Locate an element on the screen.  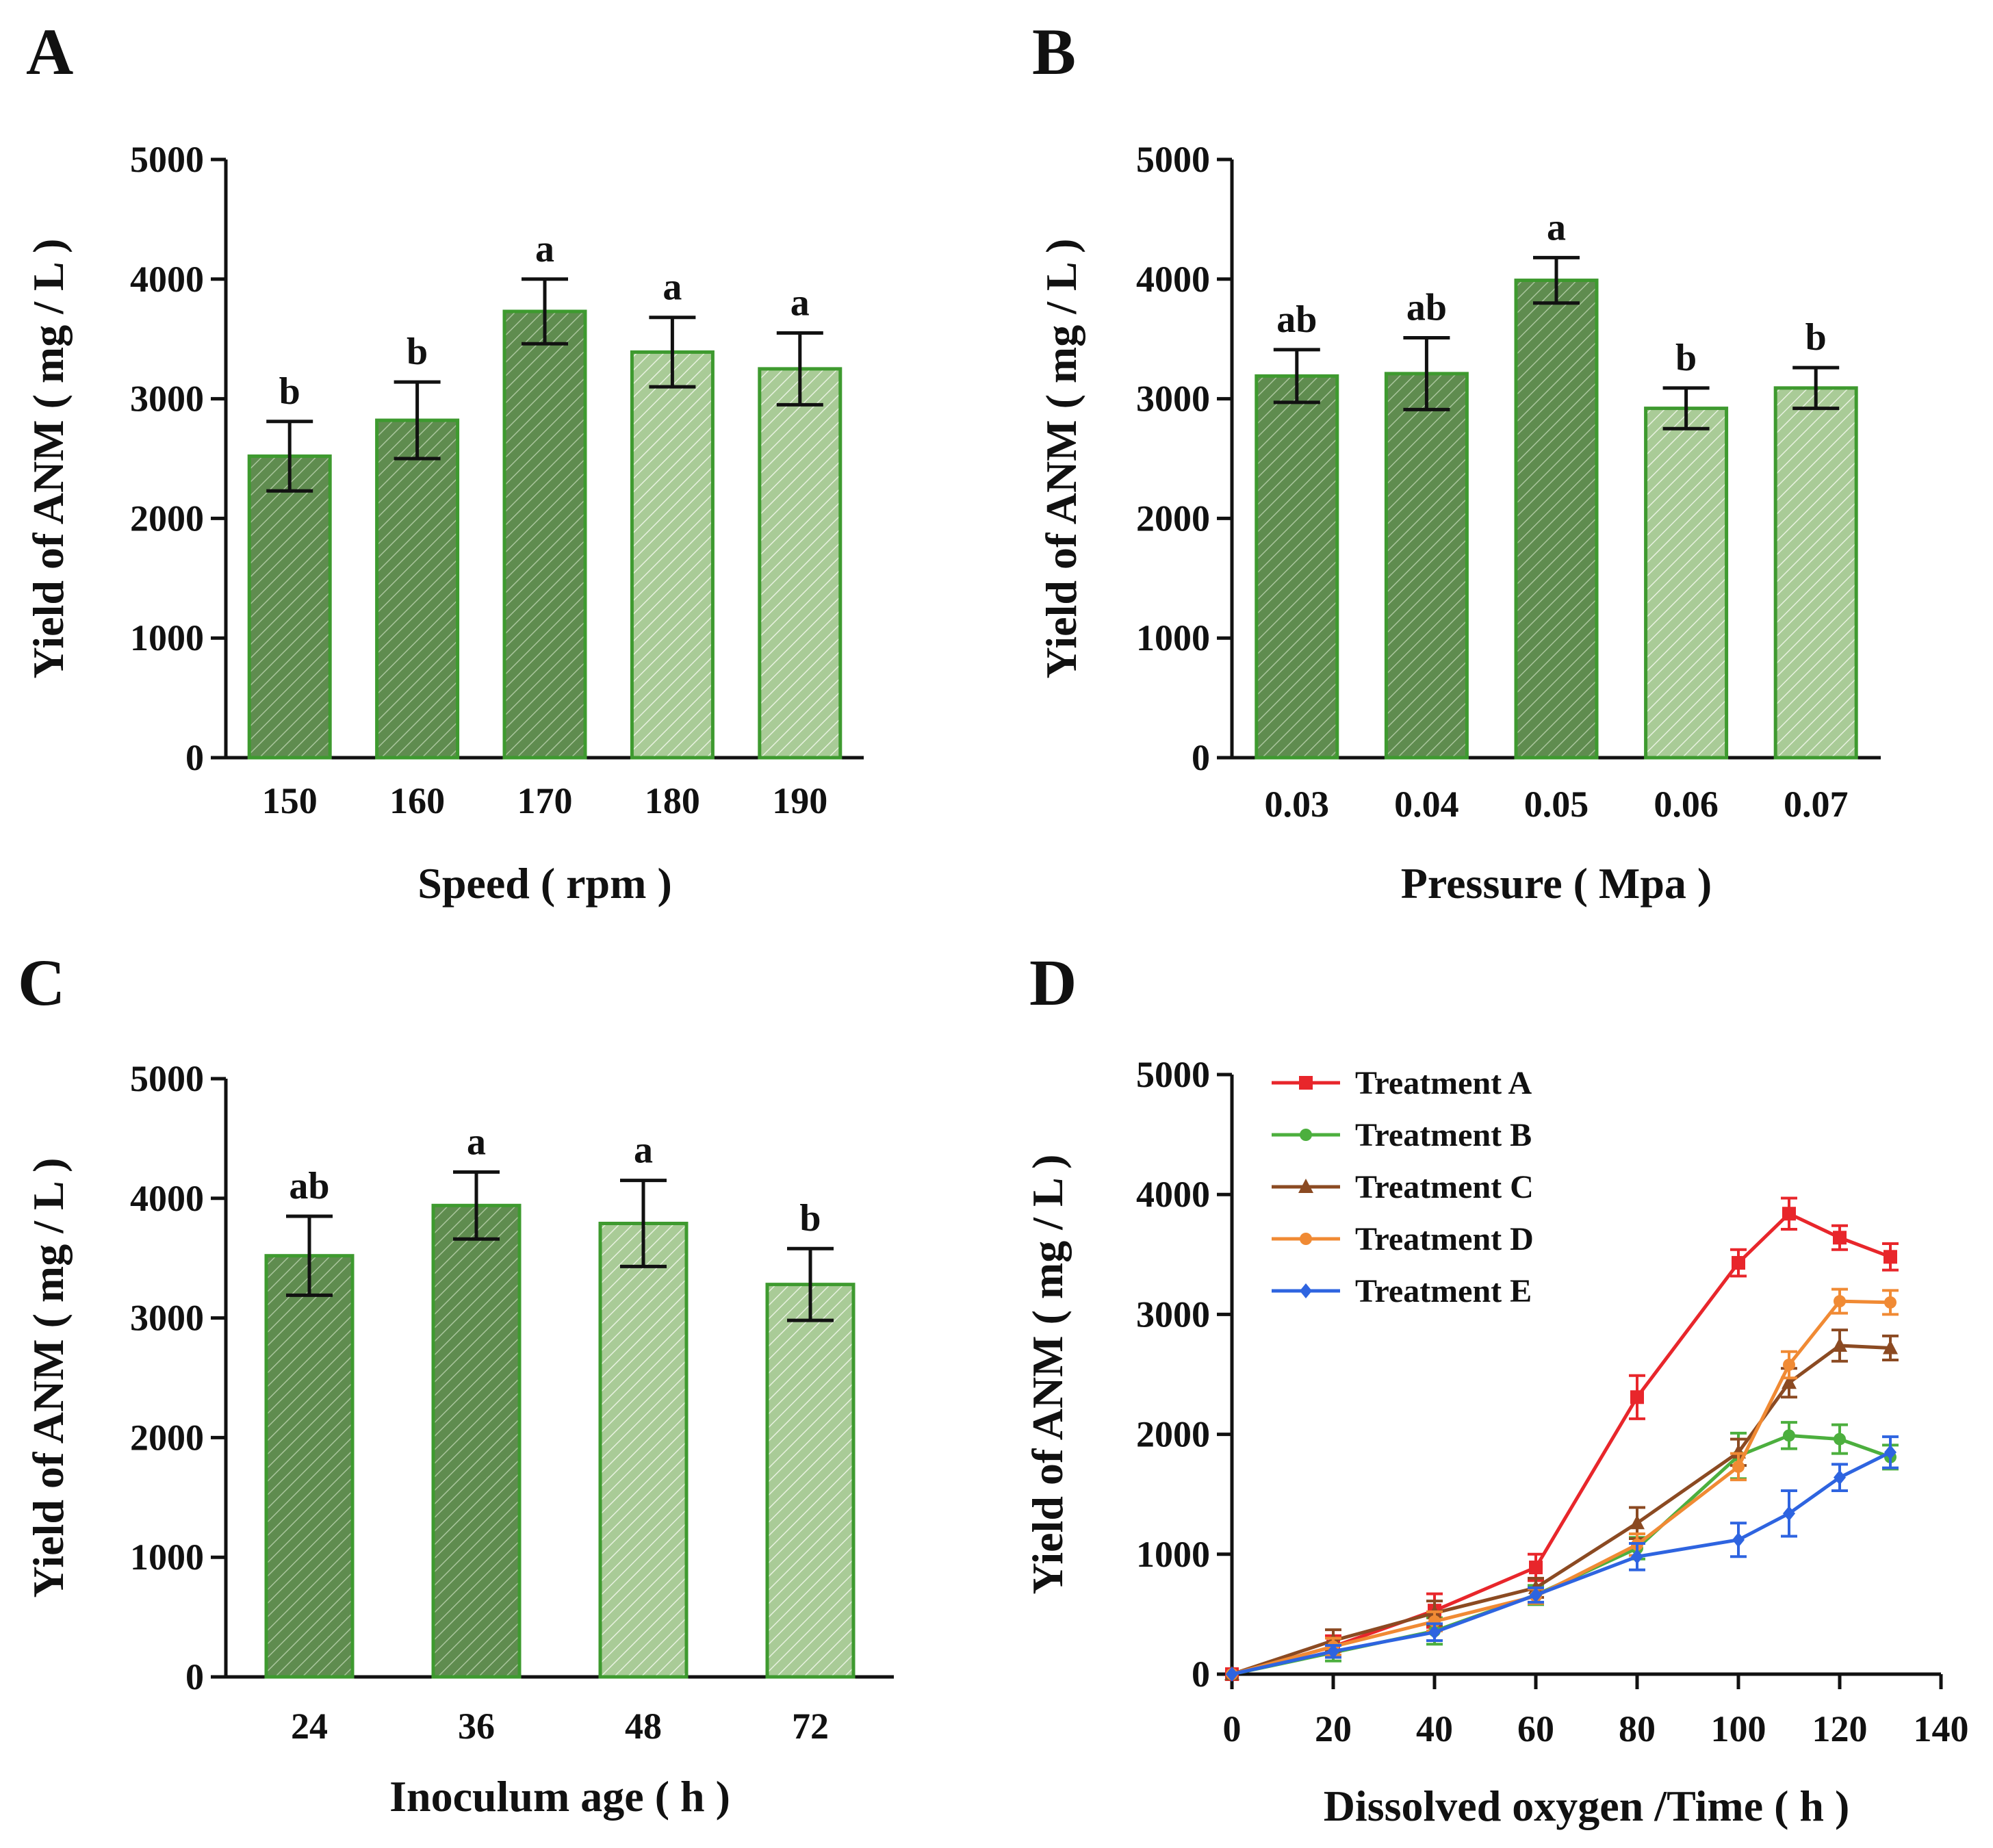
series-treatment-e is located at coordinates (1562, 1558).